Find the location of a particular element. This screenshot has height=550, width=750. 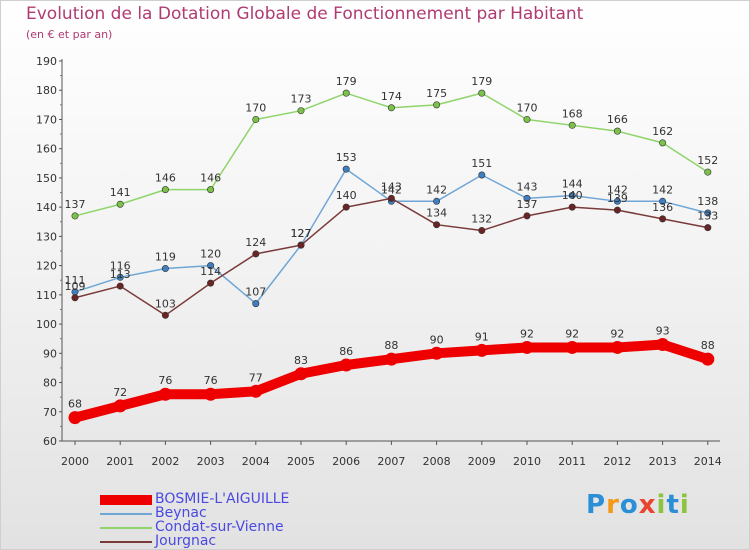

y-tick-label: 70 is located at coordinates (50, 412).